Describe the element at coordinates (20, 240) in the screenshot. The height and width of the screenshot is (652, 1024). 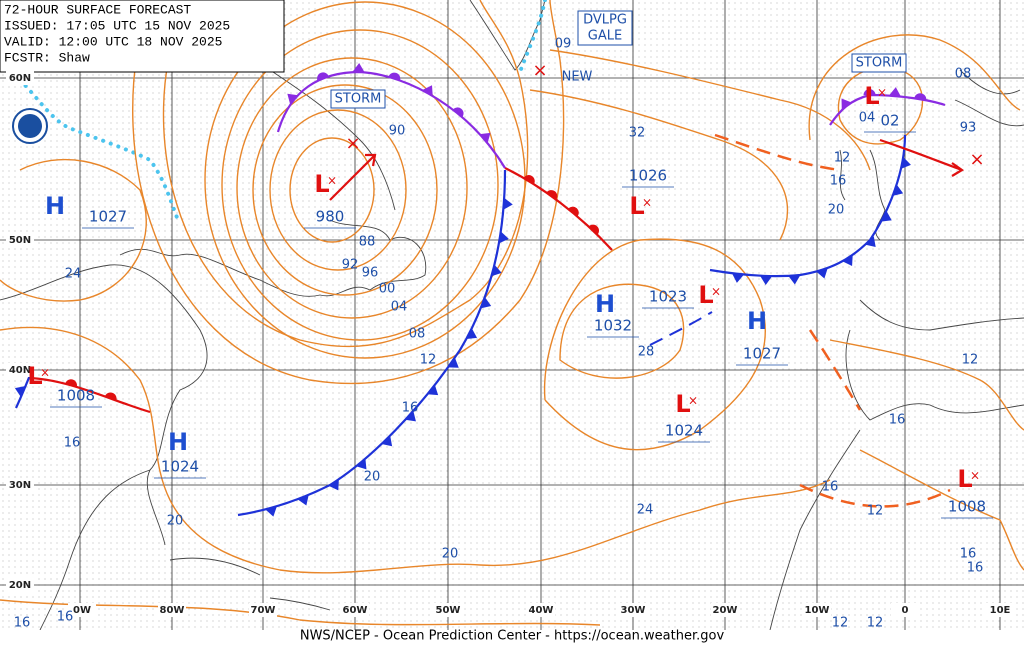
I see `lat-label: 50N` at that location.